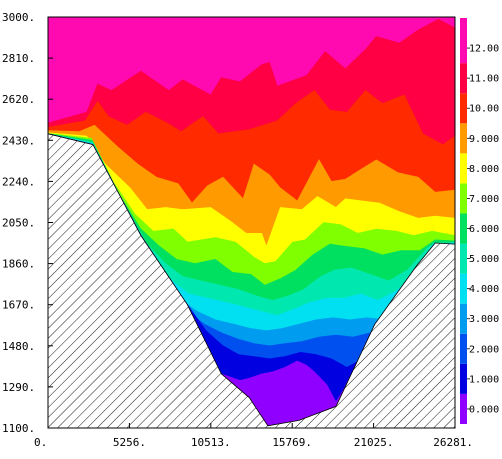 The image size is (502, 459). What do you see at coordinates (253, 436) in the screenshot?
I see `x-axis-ticks: 0. 5256. 10513. 15769. 21025. 26281.` at bounding box center [253, 436].